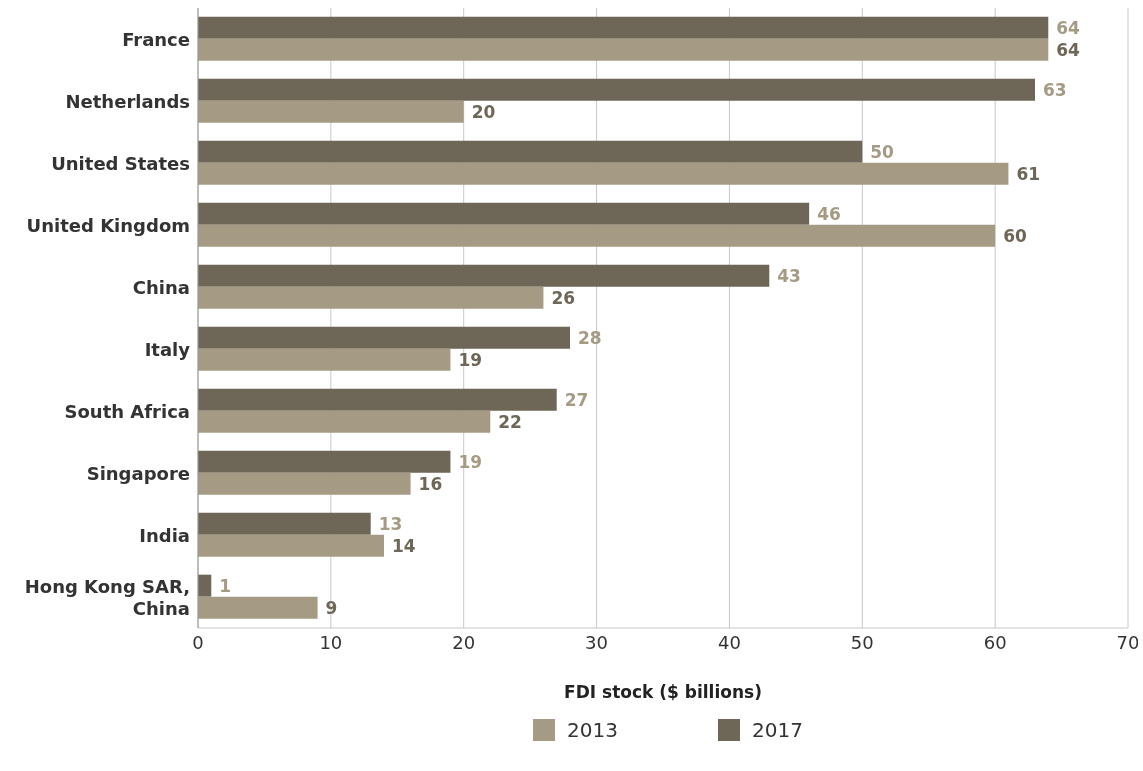 The width and height of the screenshot is (1143, 771). I want to click on y-tick-label: South Africa, so click(127, 411).